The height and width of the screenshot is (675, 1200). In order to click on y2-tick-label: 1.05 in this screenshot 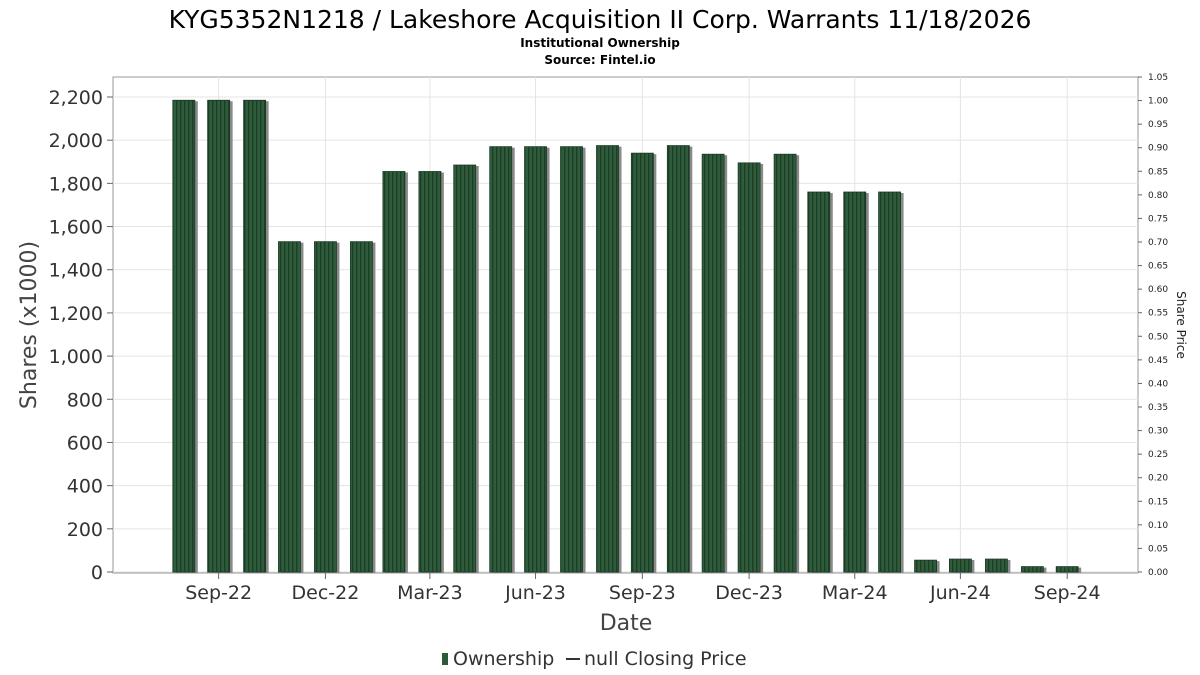, I will do `click(1158, 78)`.